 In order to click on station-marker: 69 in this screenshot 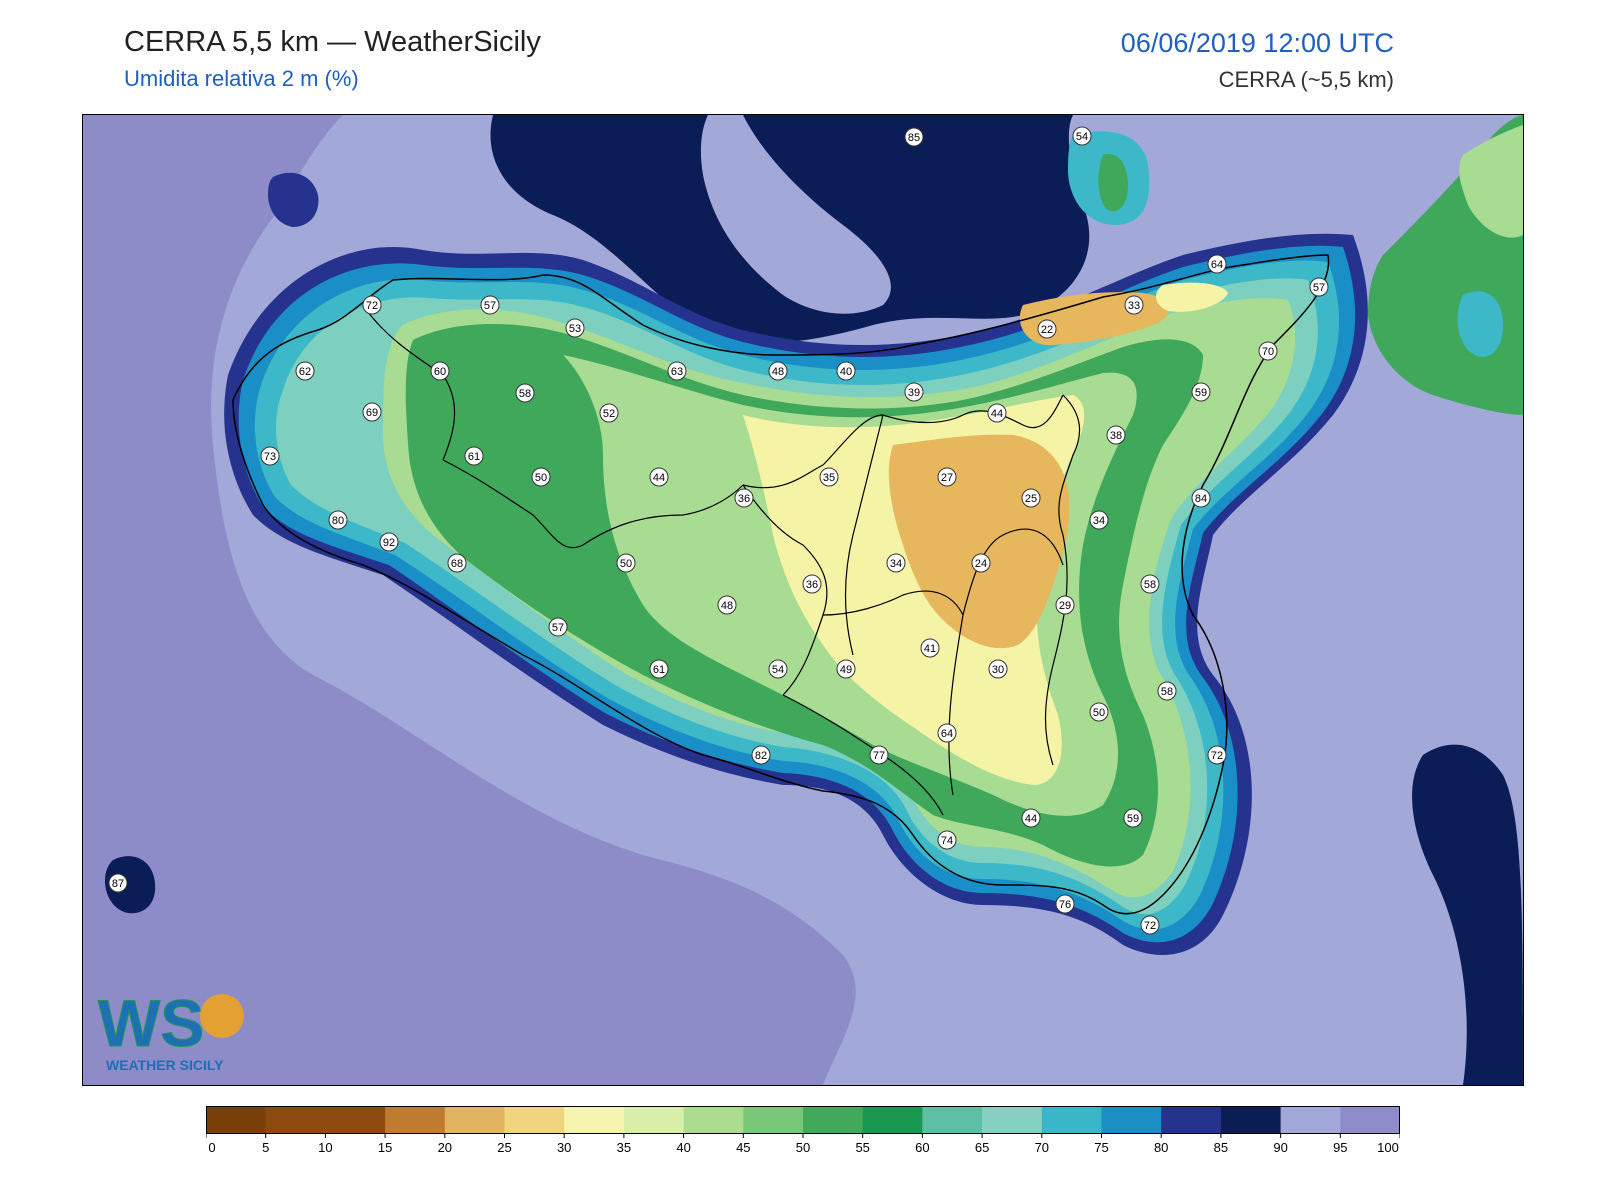, I will do `click(372, 412)`.